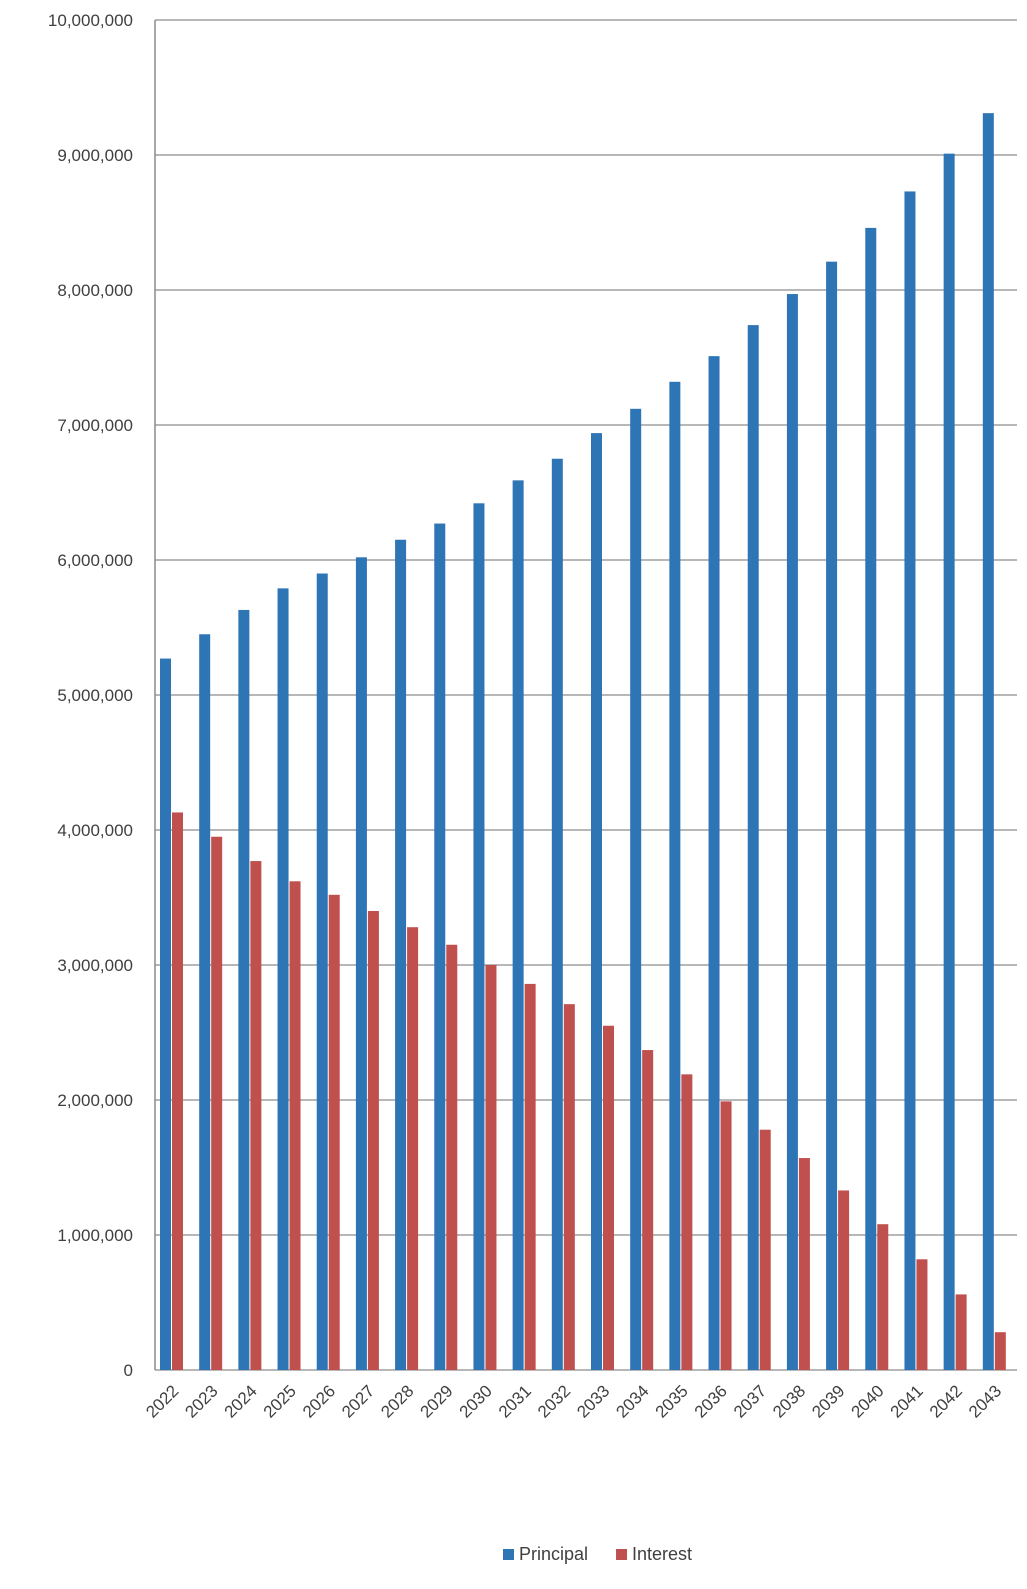  What do you see at coordinates (961, 1332) in the screenshot?
I see `bar-interest-2042` at bounding box center [961, 1332].